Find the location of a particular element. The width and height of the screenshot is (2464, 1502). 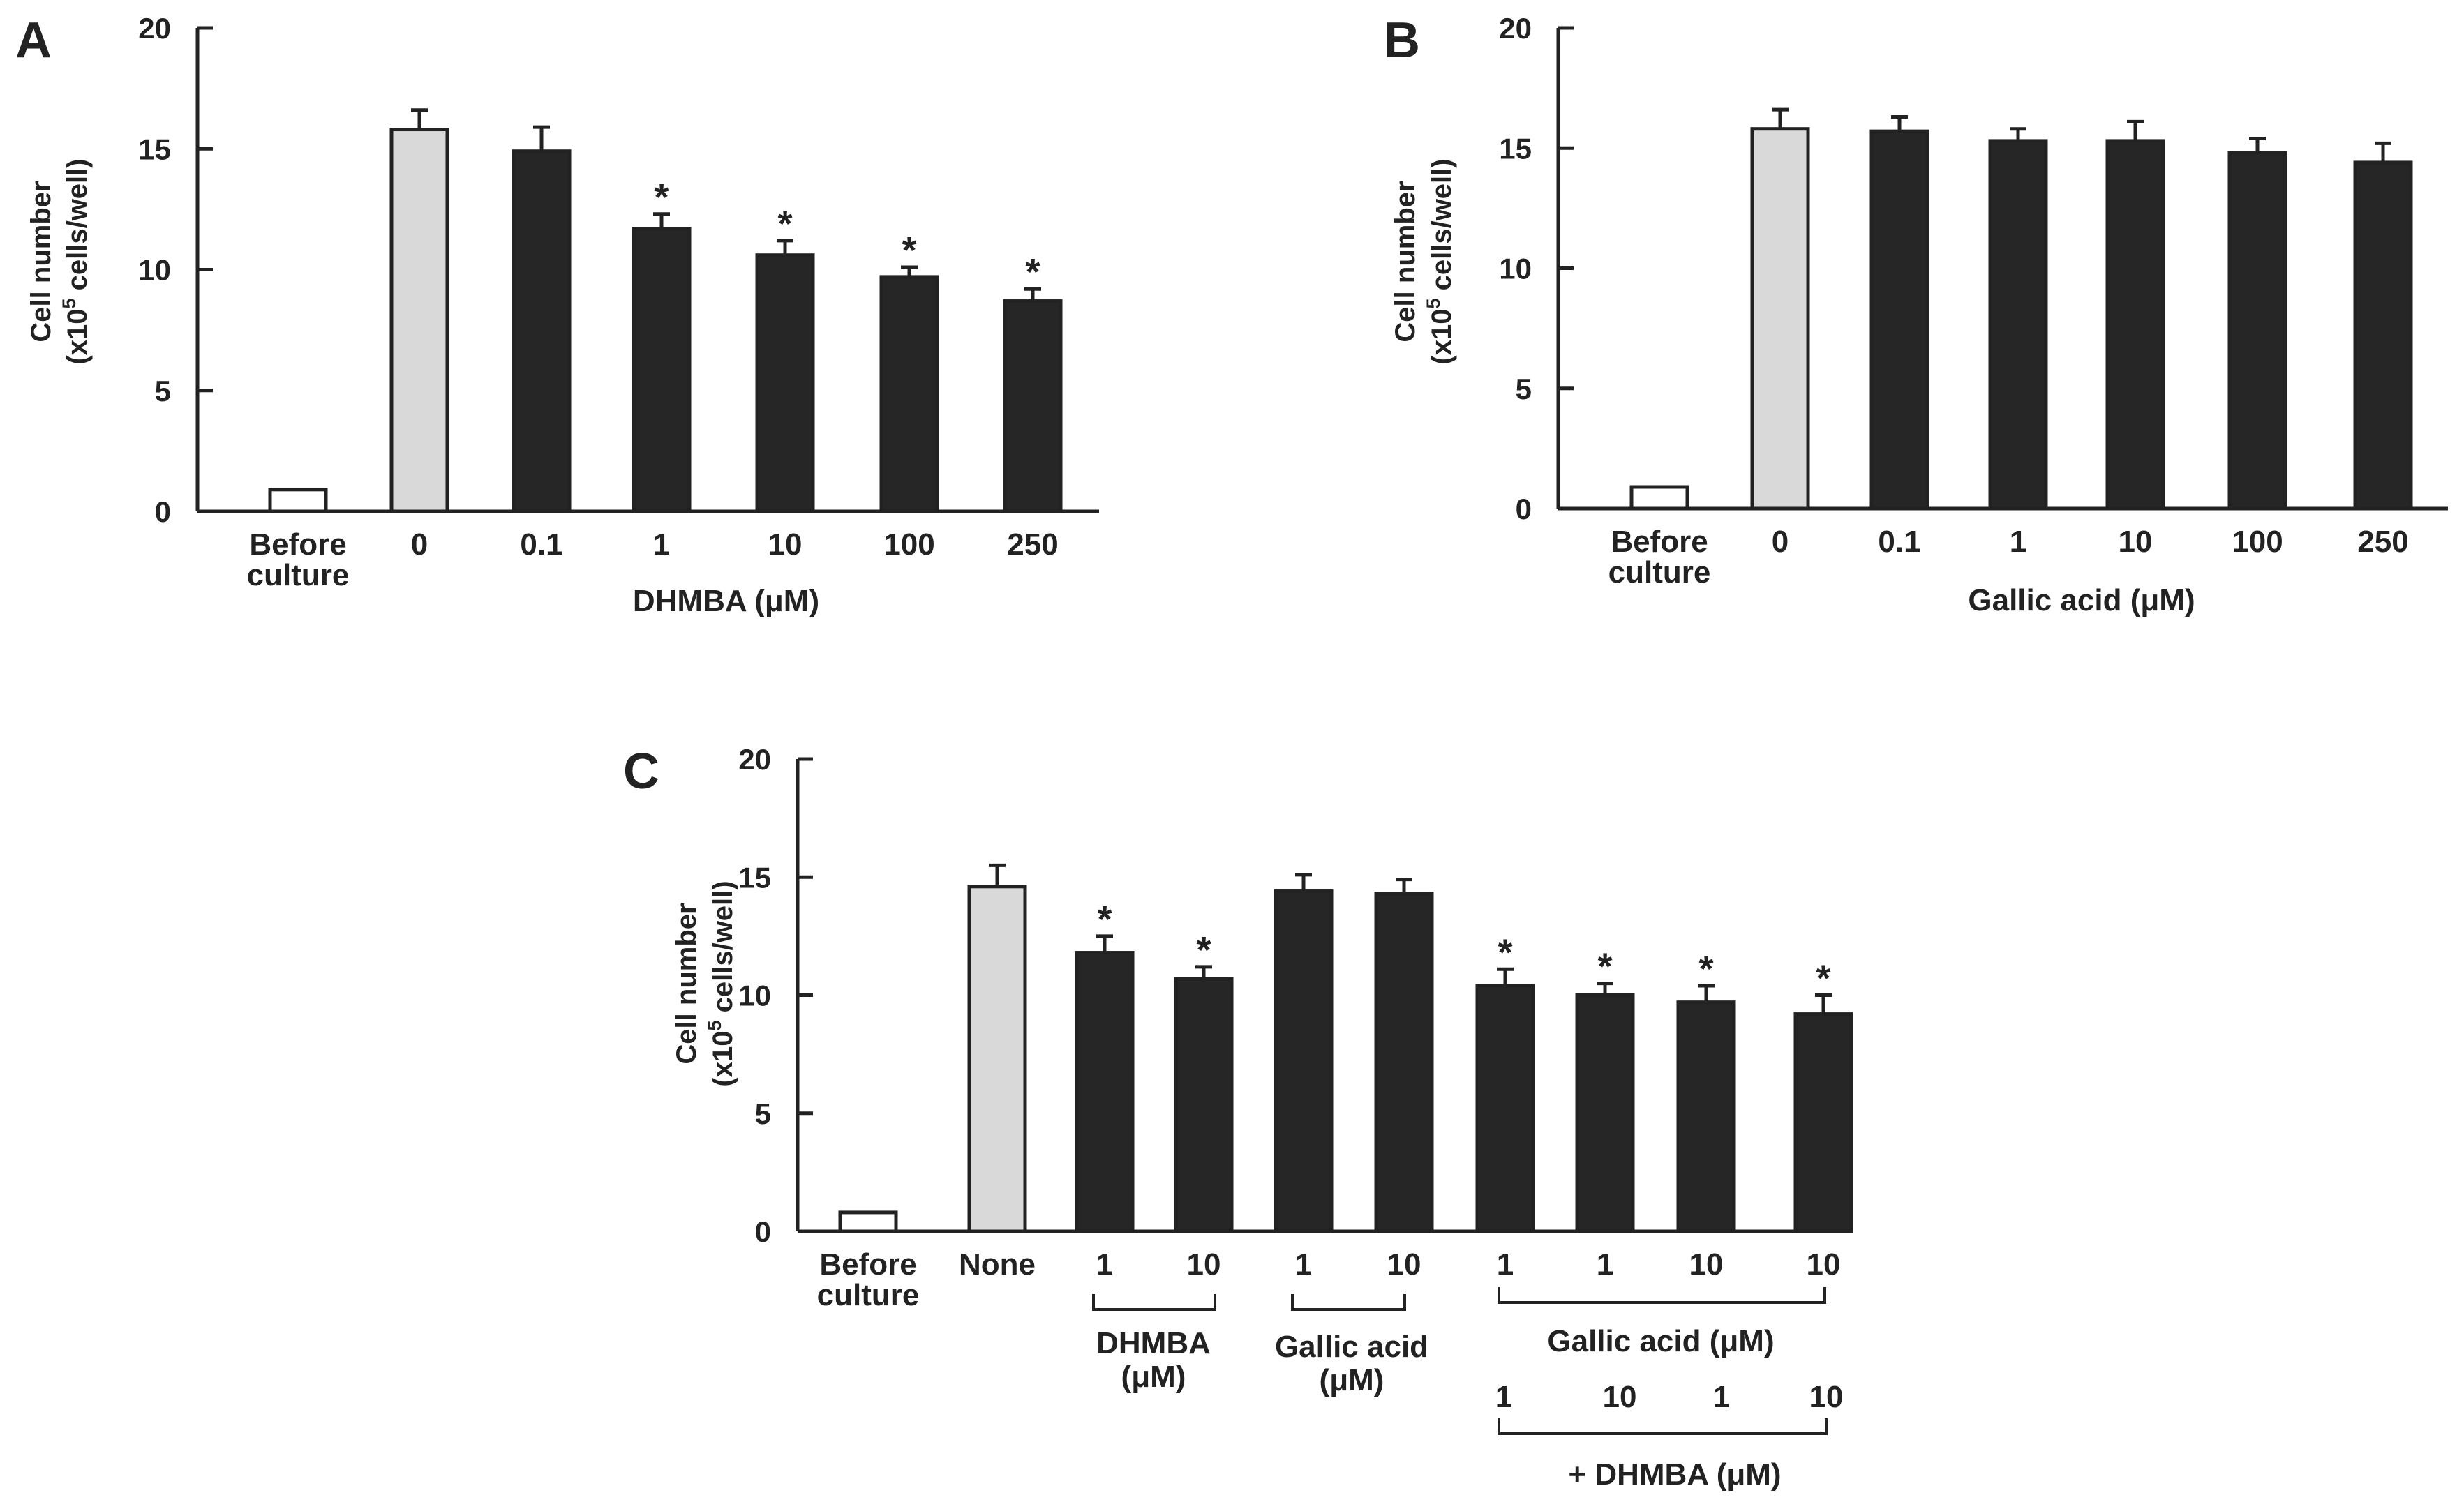

group-label: + DHMBA (μM) is located at coordinates (1674, 1474).